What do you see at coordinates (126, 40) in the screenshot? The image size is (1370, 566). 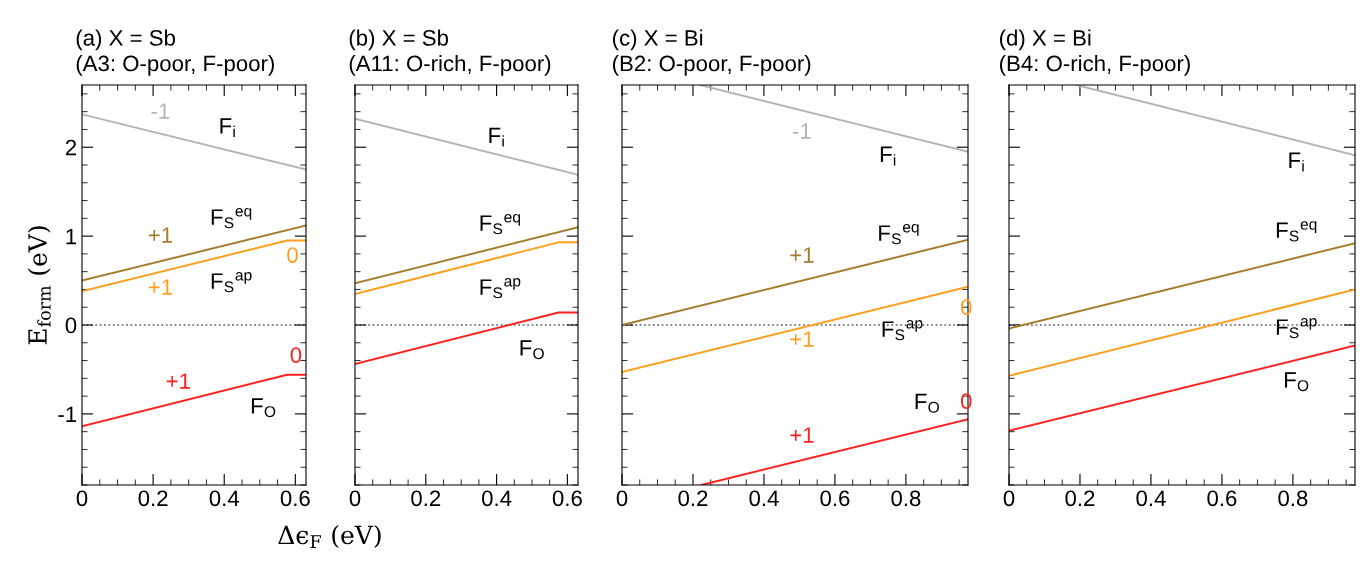 I see `chart-title: (a) X = Sb` at bounding box center [126, 40].